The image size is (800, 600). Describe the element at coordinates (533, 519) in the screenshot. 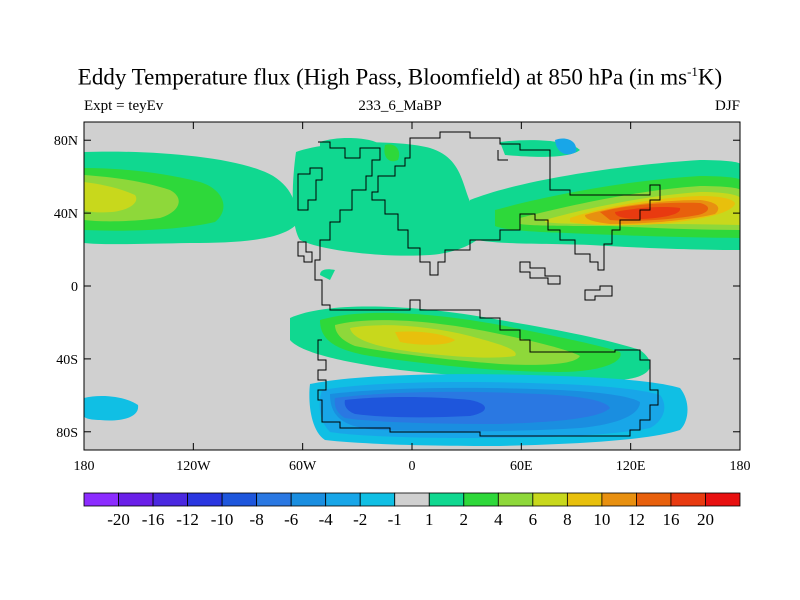

I see `colorbar-label: 6` at that location.